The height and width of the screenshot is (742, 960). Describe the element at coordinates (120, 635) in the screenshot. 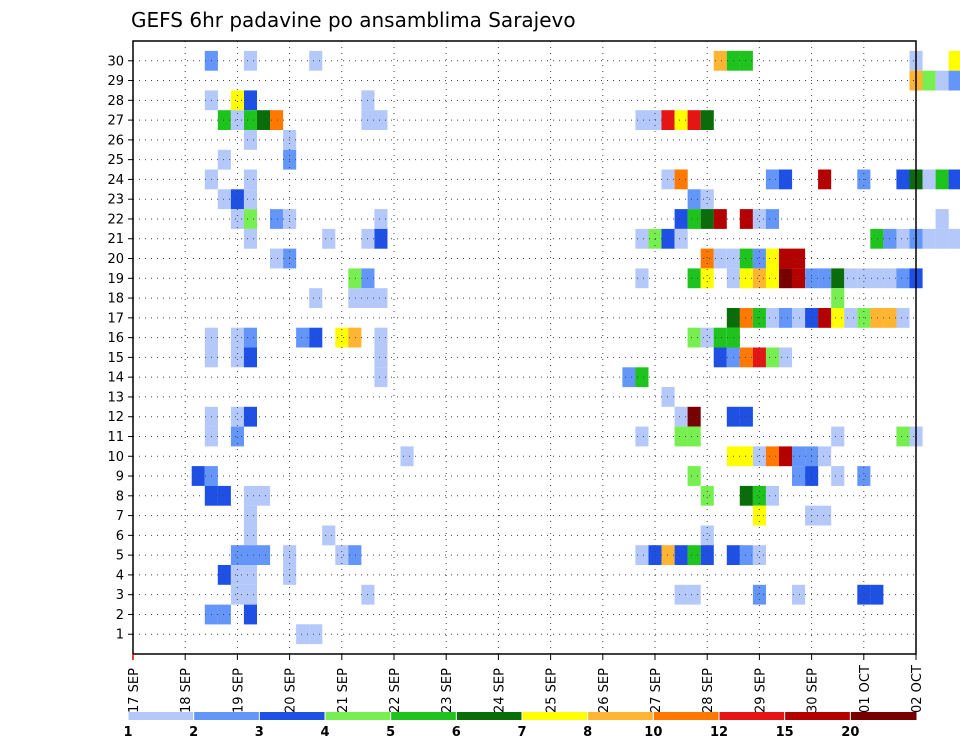

I see `y-tick-label: 1` at that location.